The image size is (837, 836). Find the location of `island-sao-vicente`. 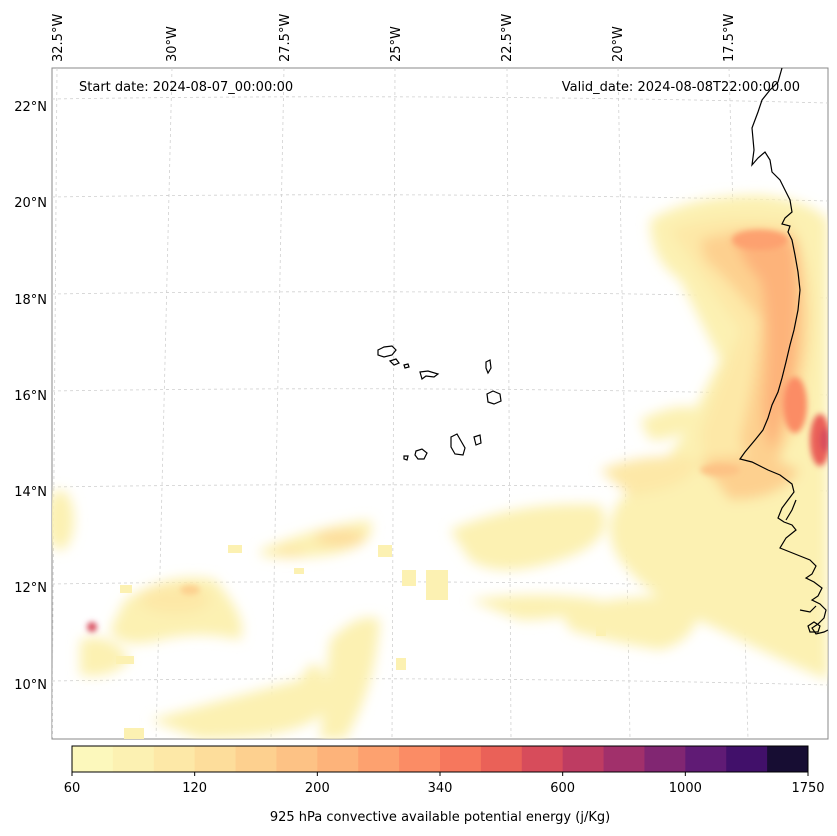

island-sao-vicente is located at coordinates (394, 362).